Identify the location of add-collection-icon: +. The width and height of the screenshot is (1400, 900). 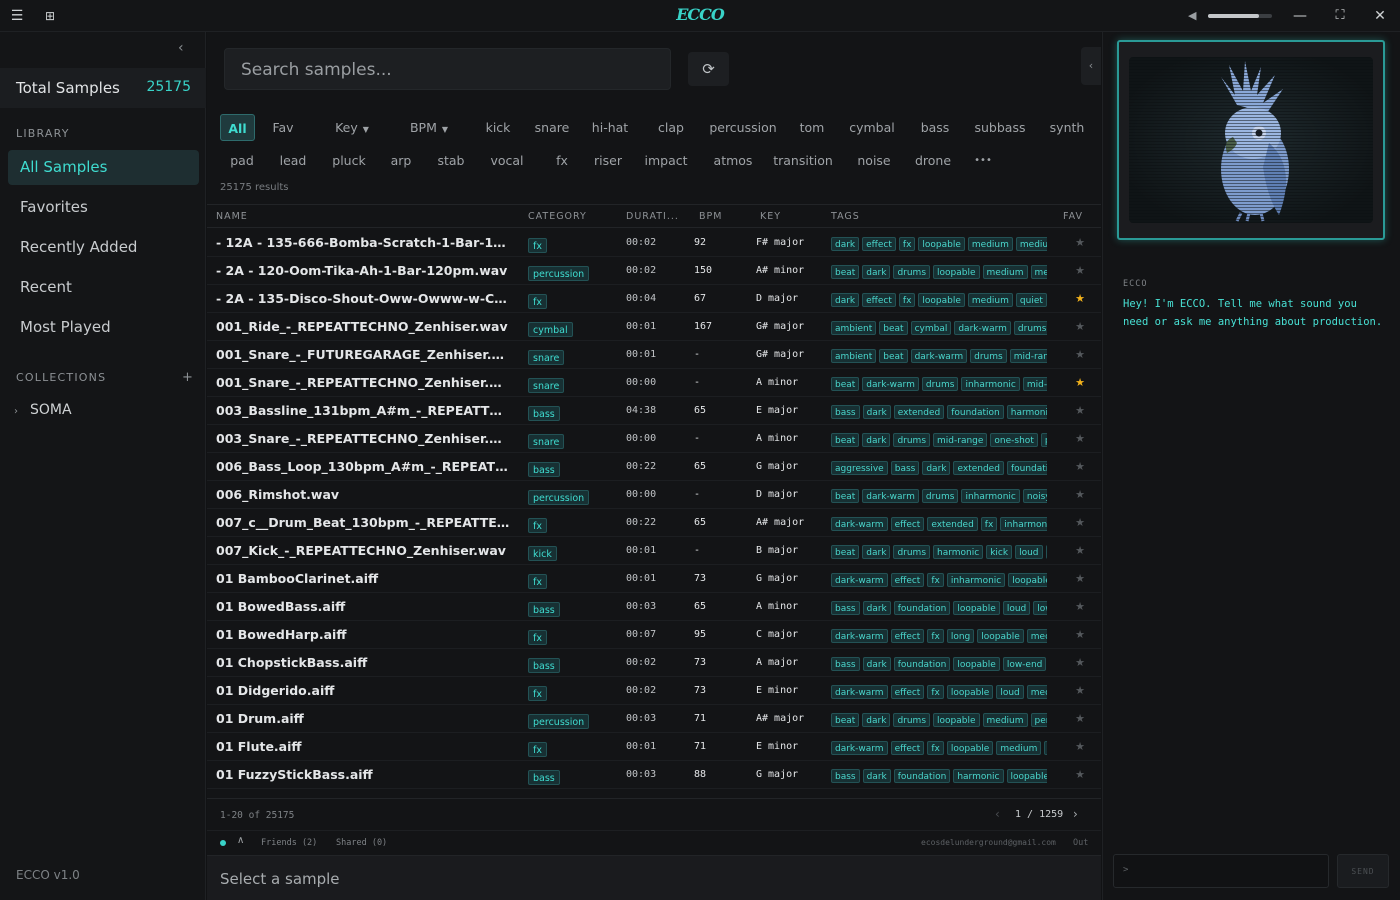
(187, 377).